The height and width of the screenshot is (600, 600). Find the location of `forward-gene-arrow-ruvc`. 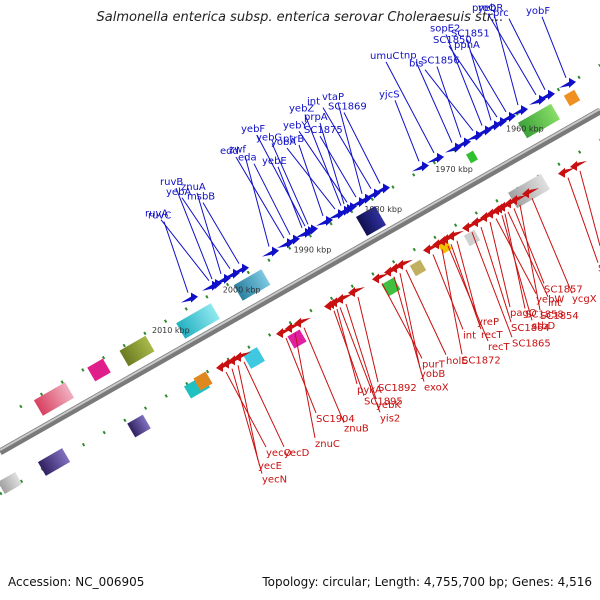

forward-gene-arrow-ruvc is located at coordinates (189, 297).